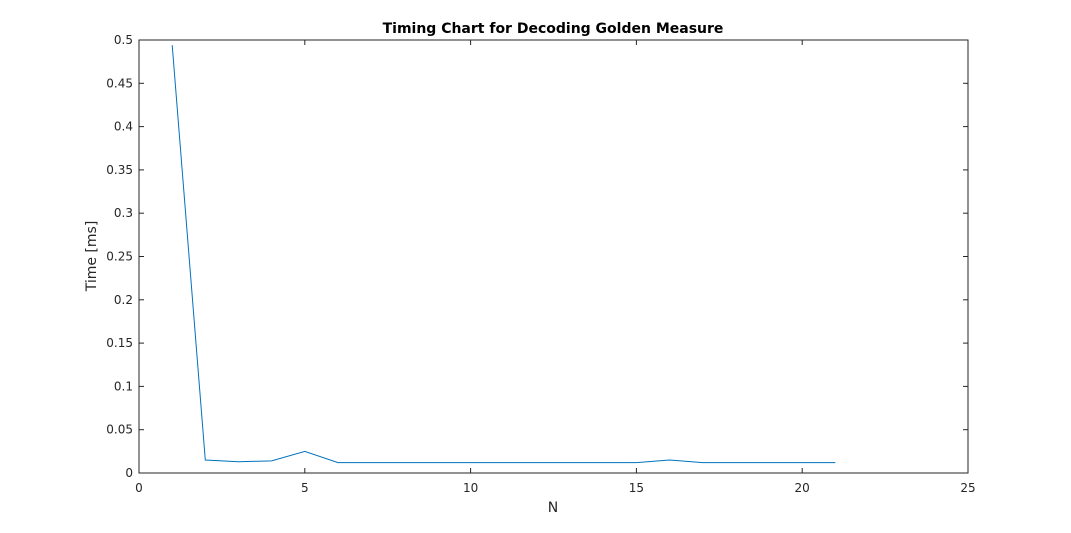 Image resolution: width=1071 pixels, height=533 pixels. What do you see at coordinates (129, 473) in the screenshot?
I see `y-tick-label: 0` at bounding box center [129, 473].